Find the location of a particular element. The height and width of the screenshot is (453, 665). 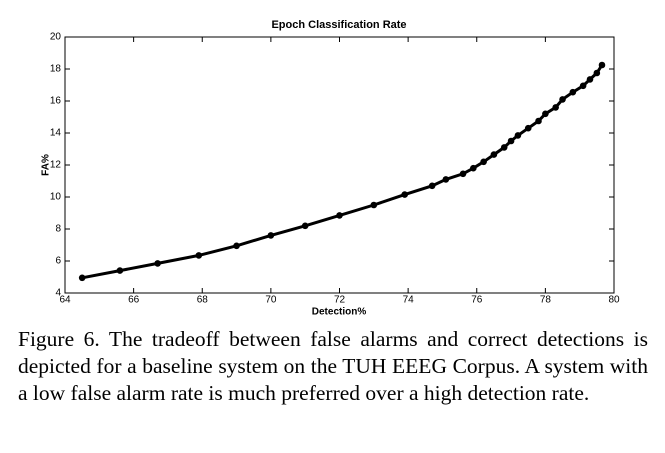

x-tick-label: 64 is located at coordinates (65, 300).